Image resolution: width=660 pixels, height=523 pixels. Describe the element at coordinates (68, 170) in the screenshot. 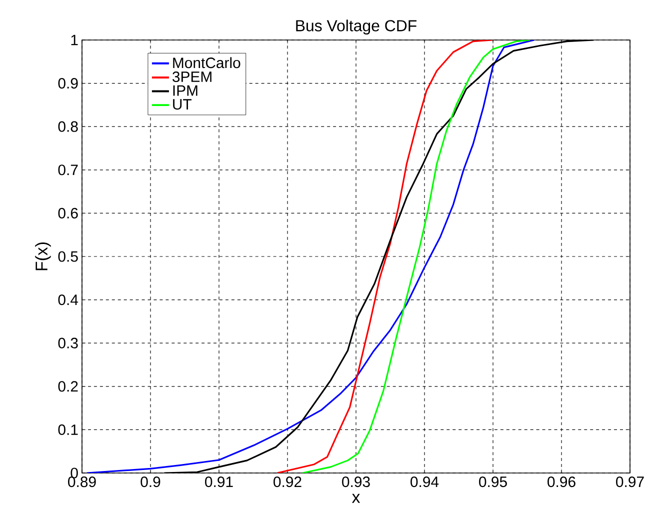

I see `y-tick-label: 0.7` at that location.